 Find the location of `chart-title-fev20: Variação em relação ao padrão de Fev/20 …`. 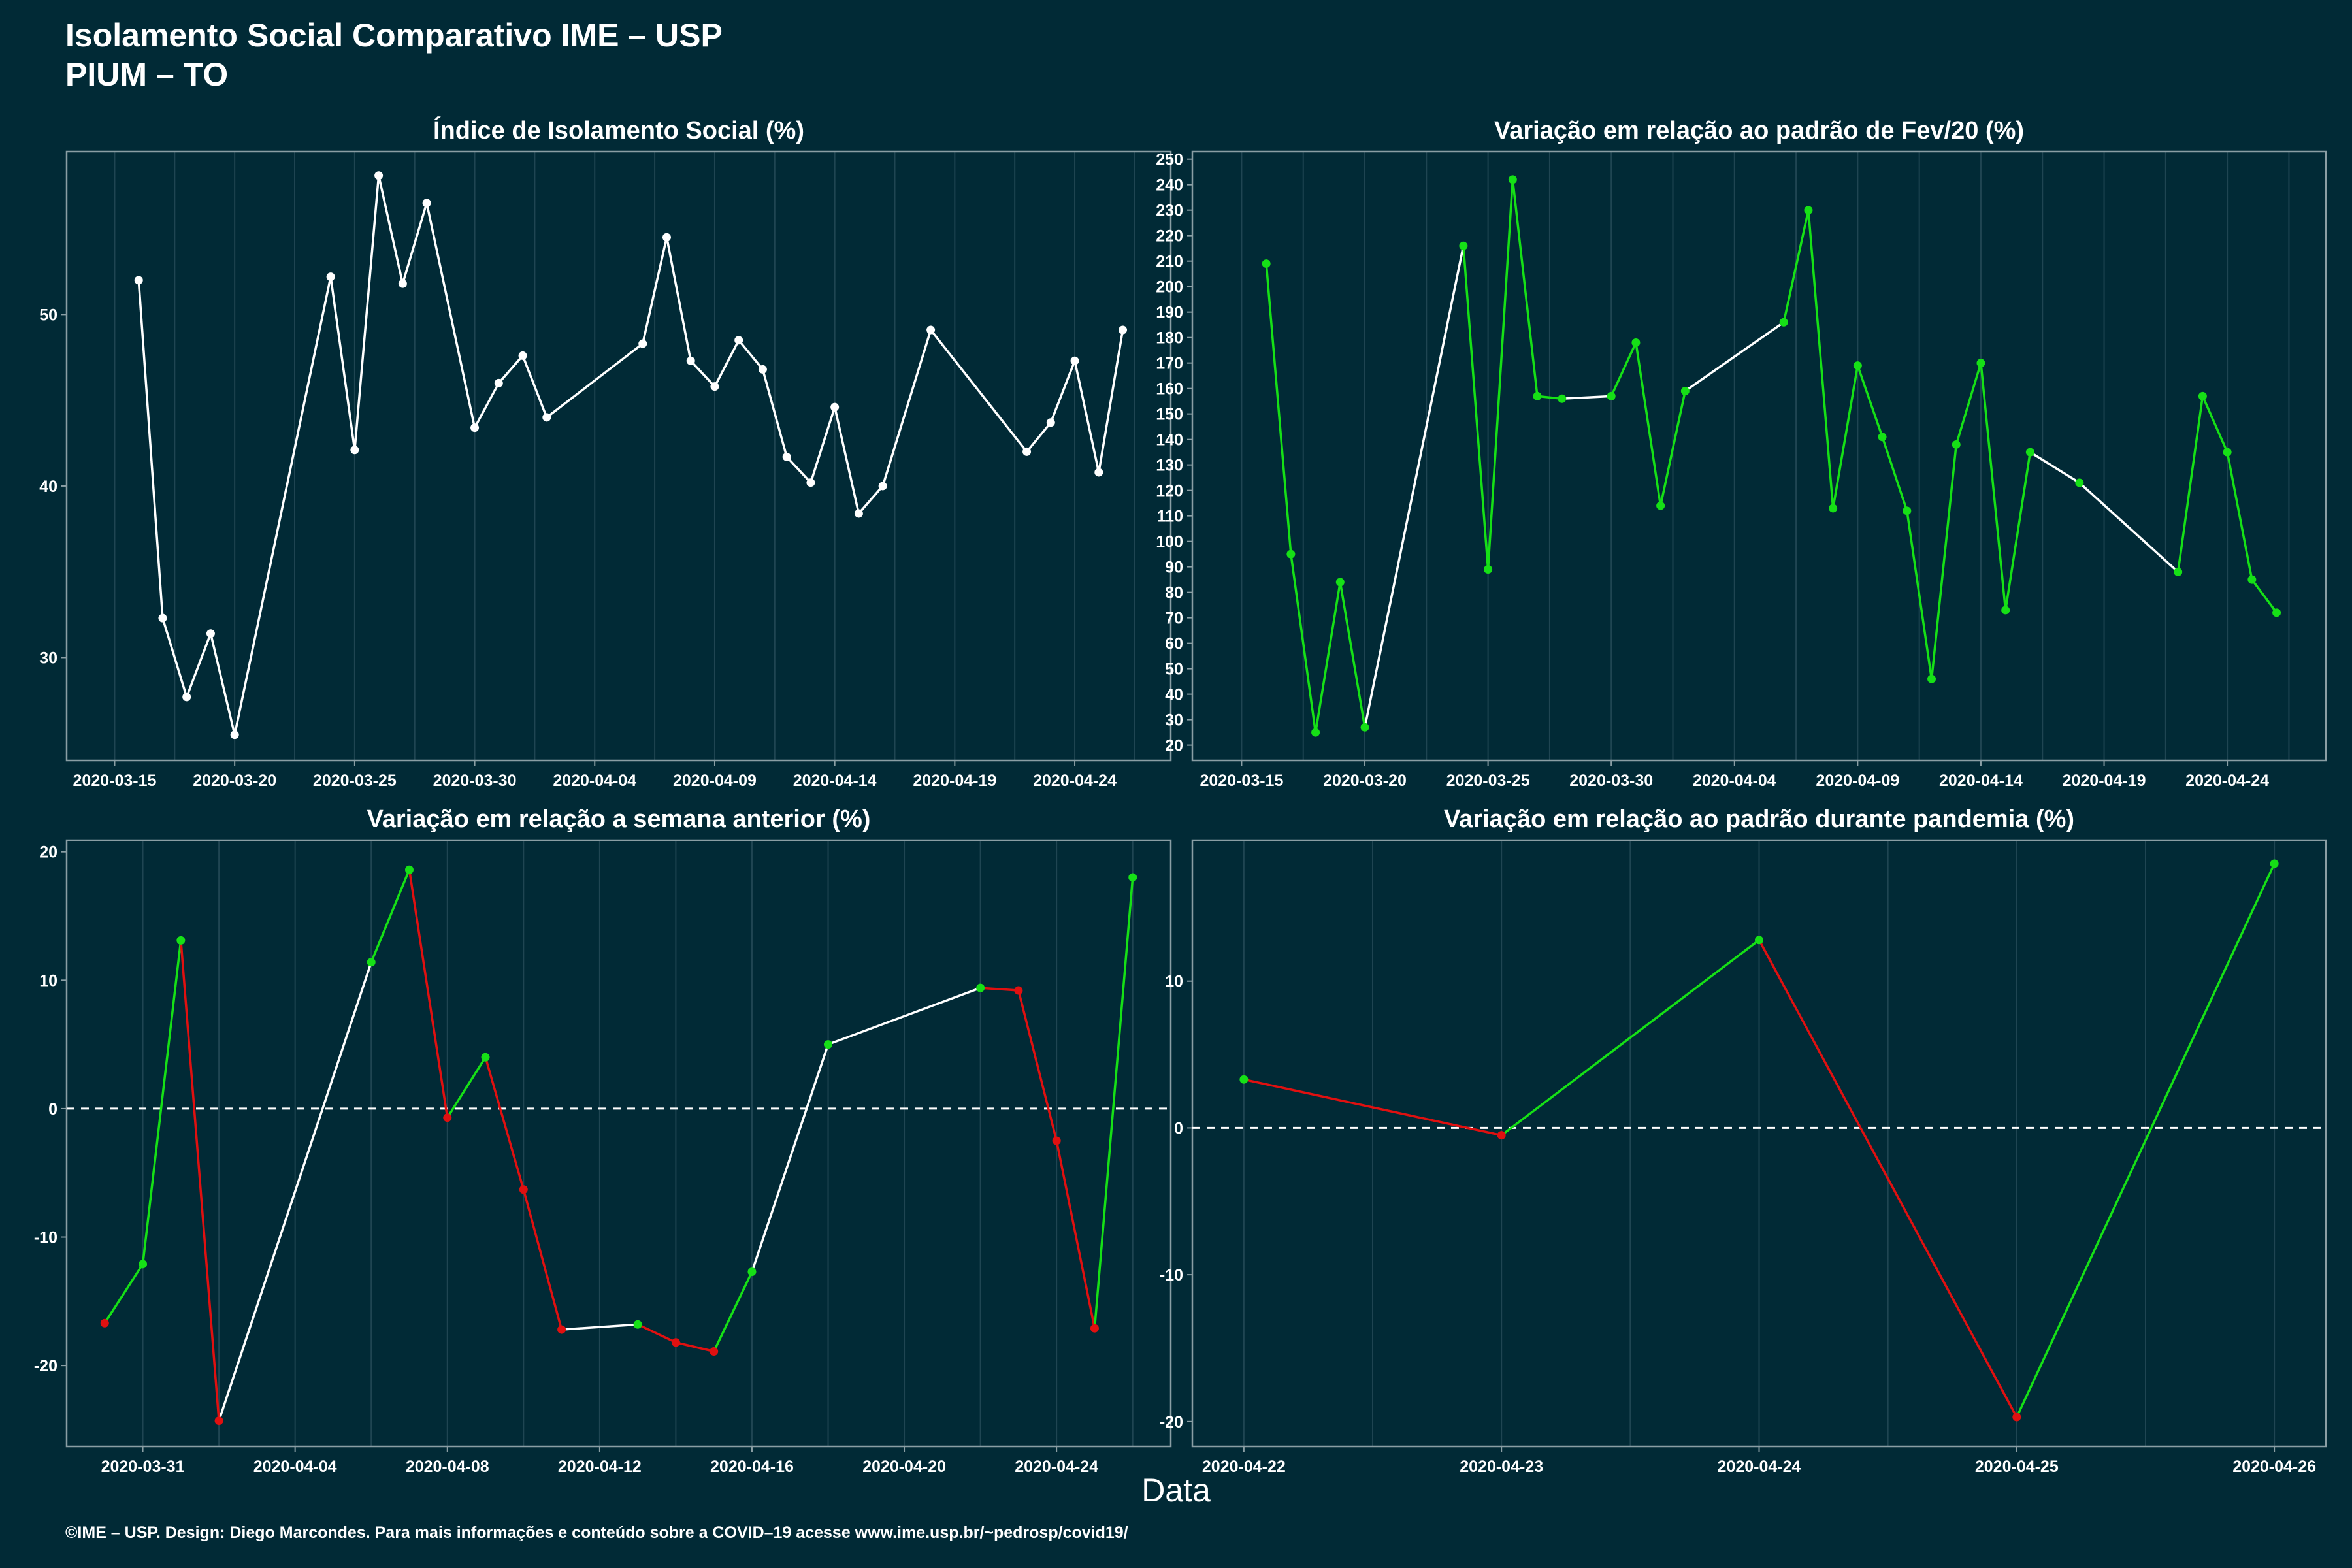

chart-title-fev20: Variação em relação ao padrão de Fev/20 … is located at coordinates (1759, 130).